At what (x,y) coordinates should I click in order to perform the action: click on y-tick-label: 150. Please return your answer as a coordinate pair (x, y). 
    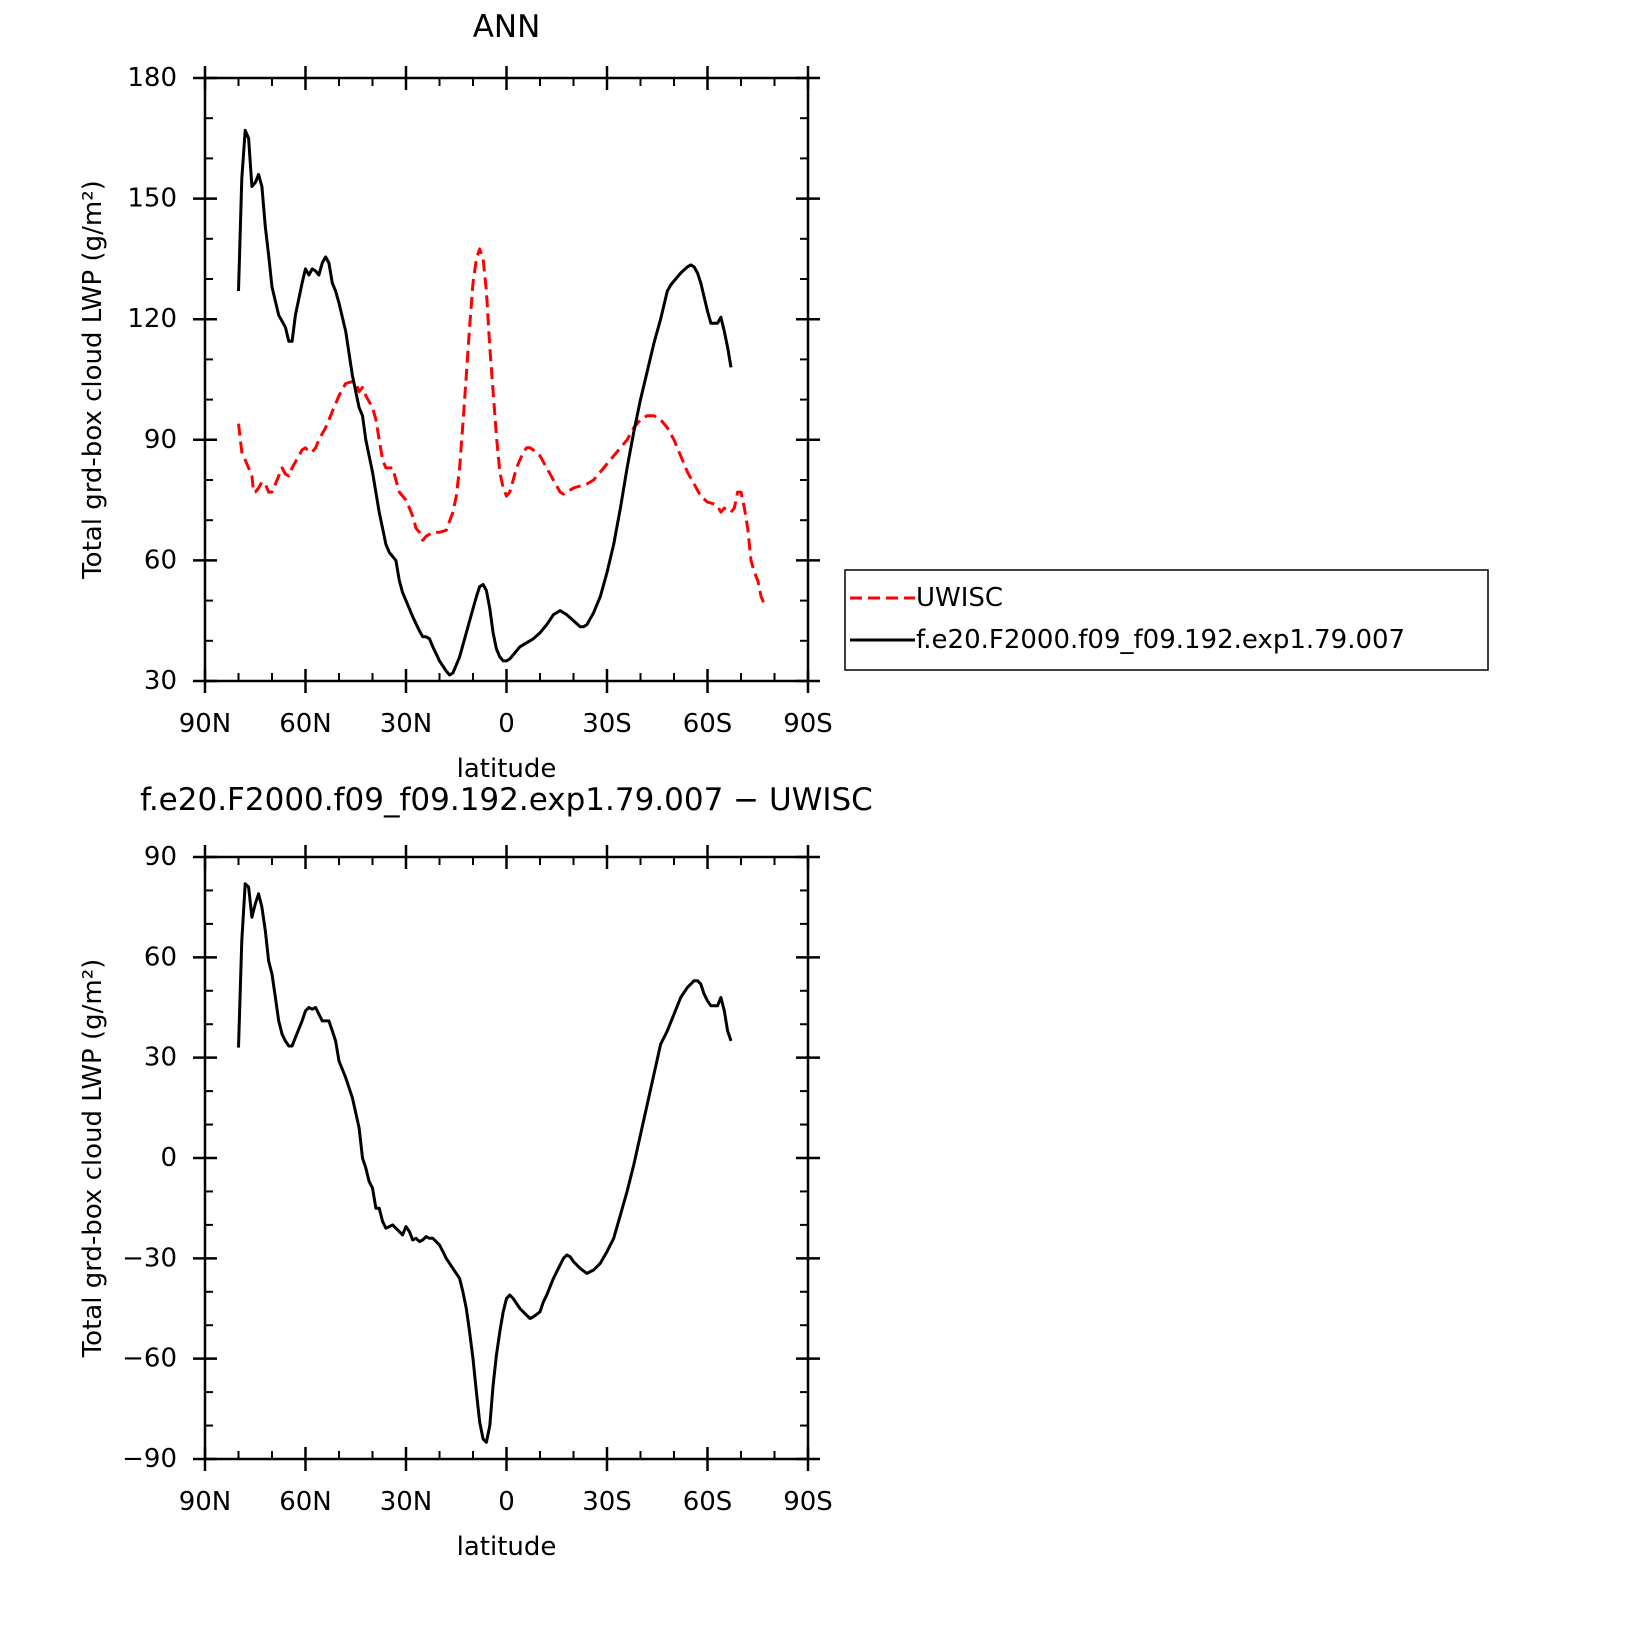
    Looking at the image, I should click on (152, 199).